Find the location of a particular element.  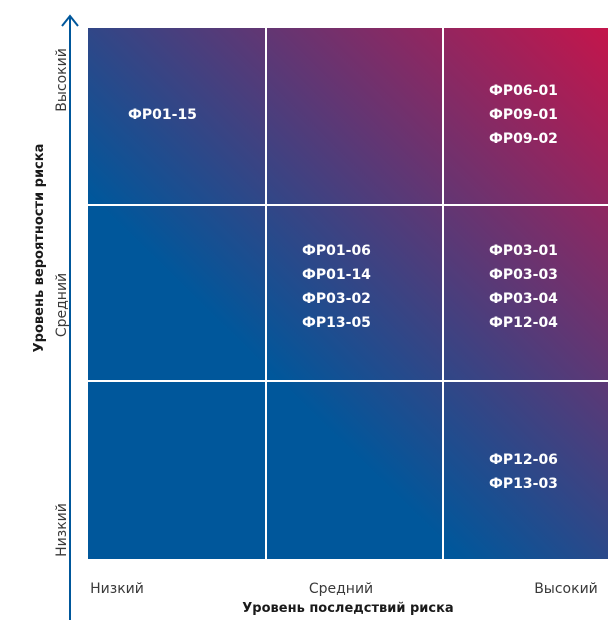

x-tick-labels: Низкий Средний Высокий is located at coordinates (344, 589).